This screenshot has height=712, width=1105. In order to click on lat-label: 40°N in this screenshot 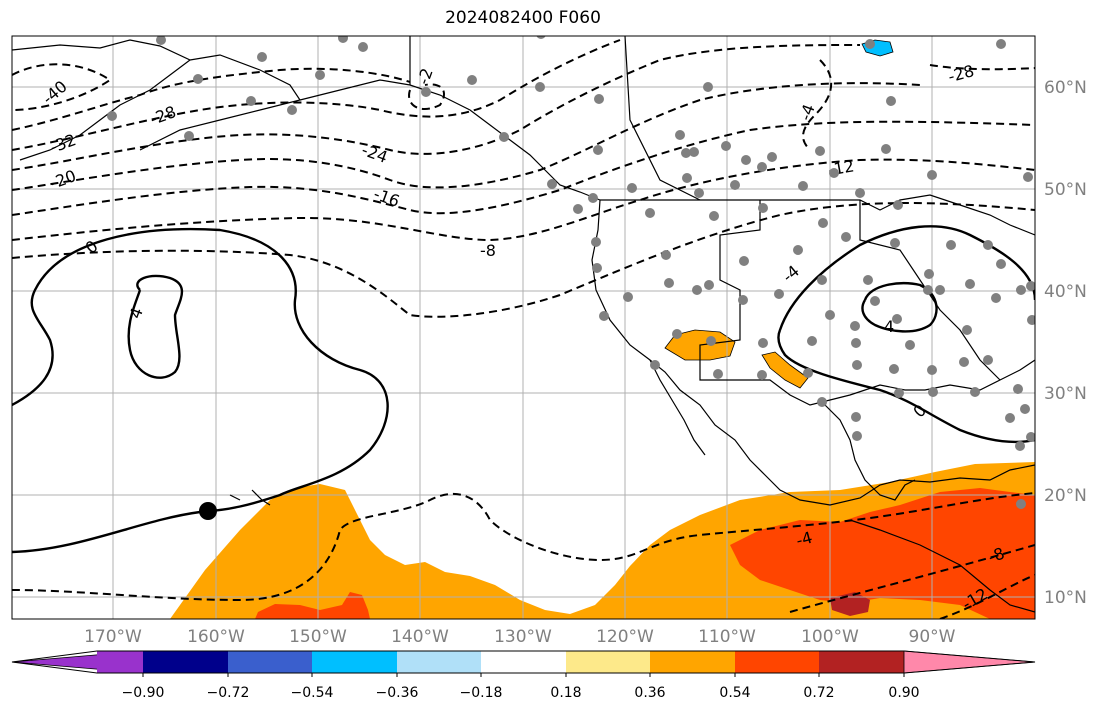, I will do `click(1065, 292)`.